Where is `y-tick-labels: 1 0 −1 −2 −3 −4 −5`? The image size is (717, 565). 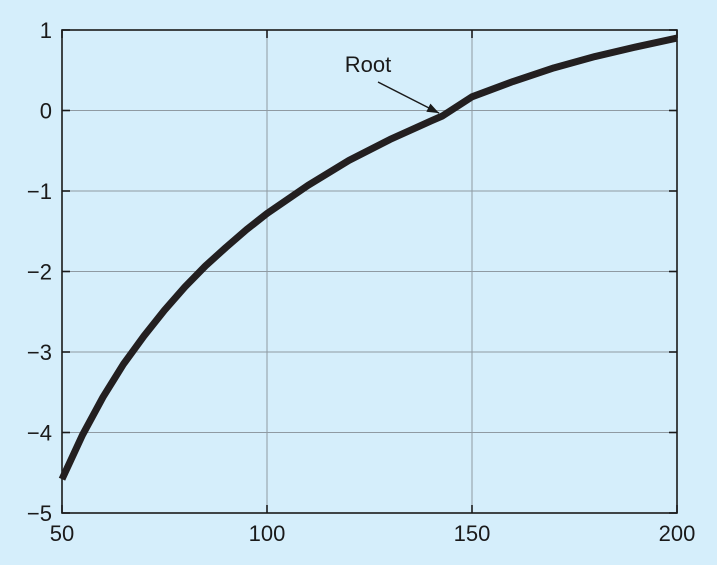 y-tick-labels: 1 0 −1 −2 −3 −4 −5 is located at coordinates (39, 272).